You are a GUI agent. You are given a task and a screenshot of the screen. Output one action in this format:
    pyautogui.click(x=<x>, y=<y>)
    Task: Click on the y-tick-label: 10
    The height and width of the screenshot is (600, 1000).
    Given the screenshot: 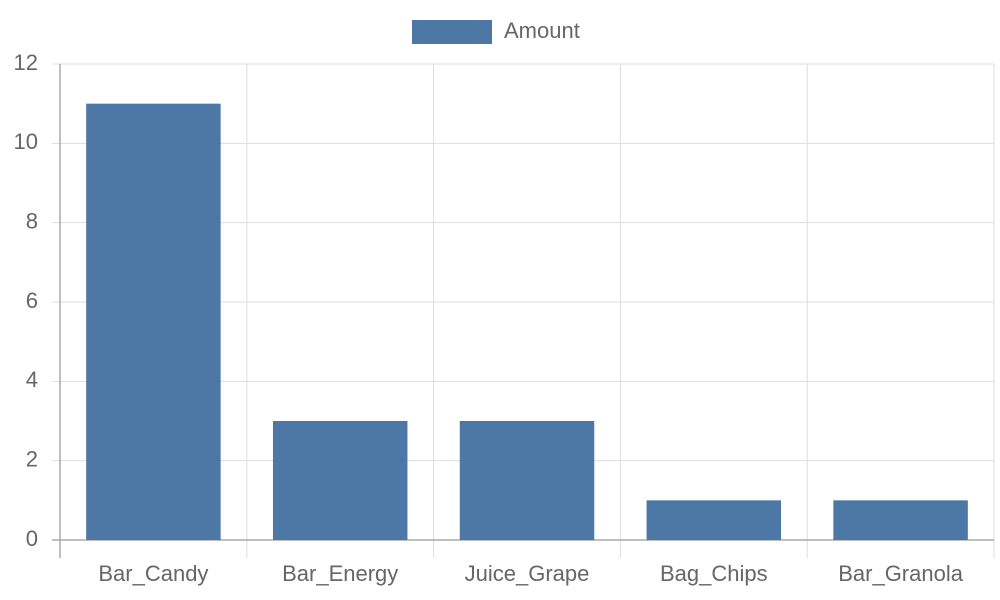 What is the action you would take?
    pyautogui.click(x=26, y=141)
    